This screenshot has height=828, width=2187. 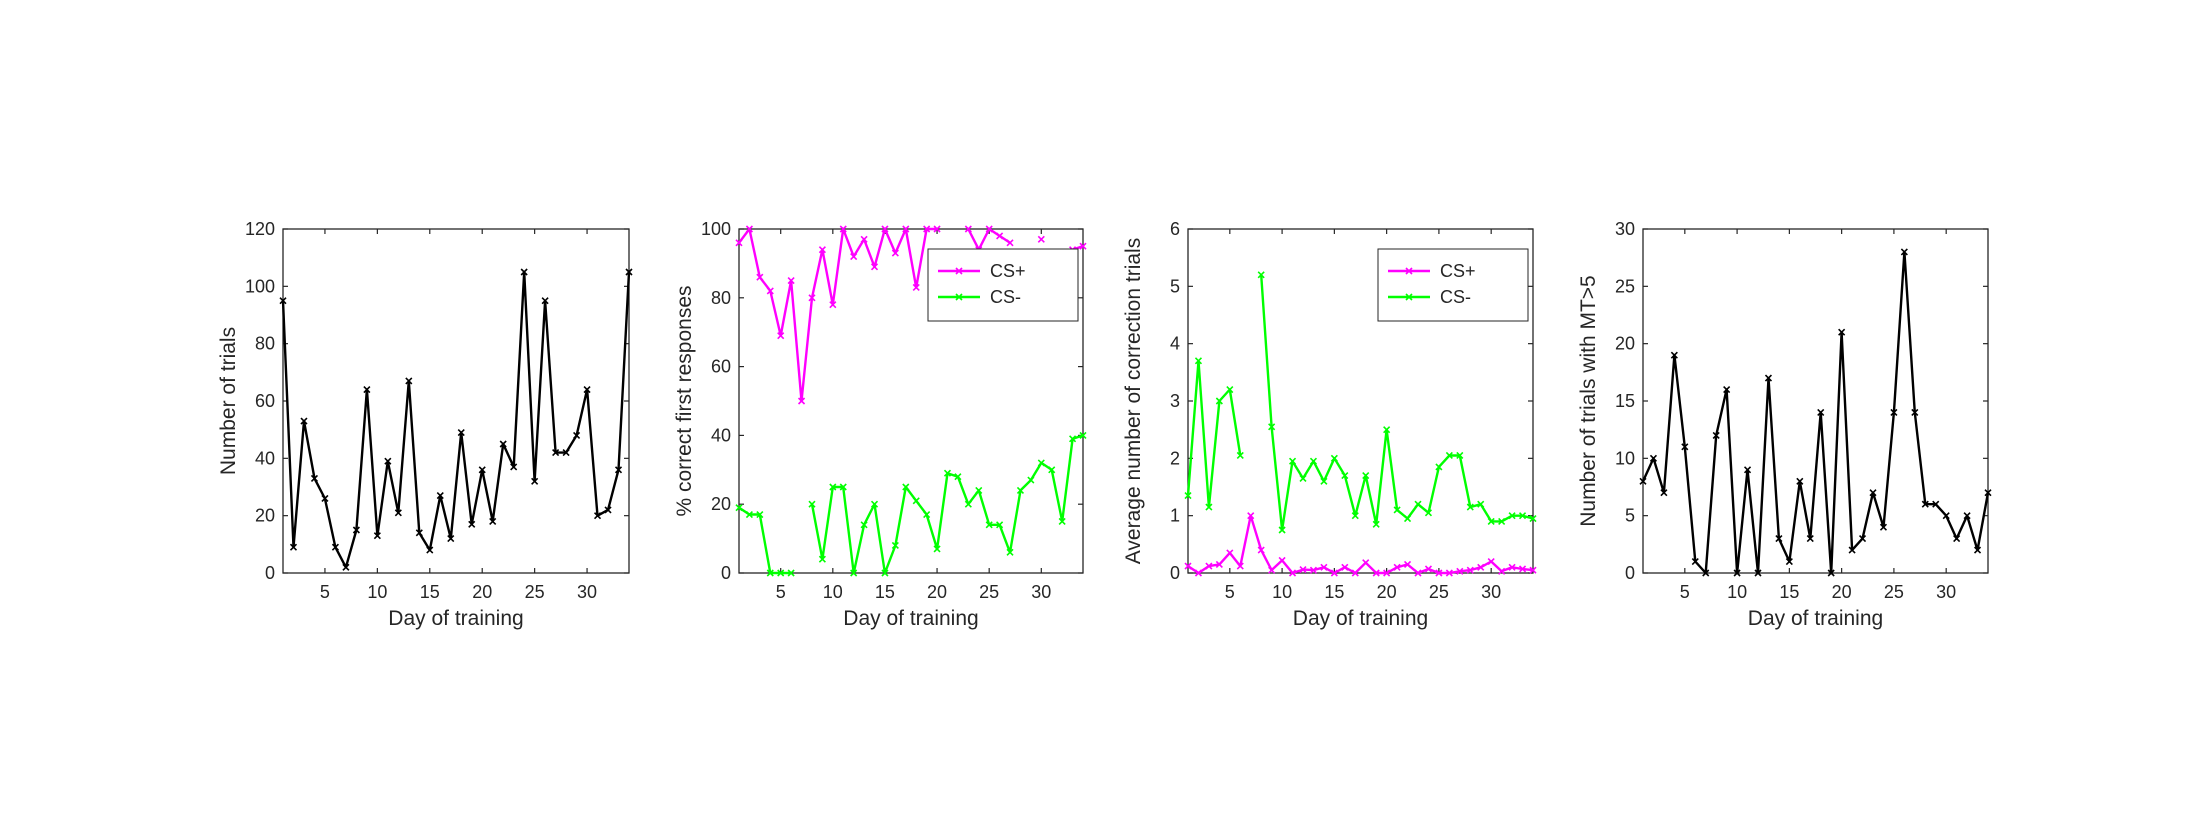 I want to click on x-tick-label: 30, so click(x=1946, y=592).